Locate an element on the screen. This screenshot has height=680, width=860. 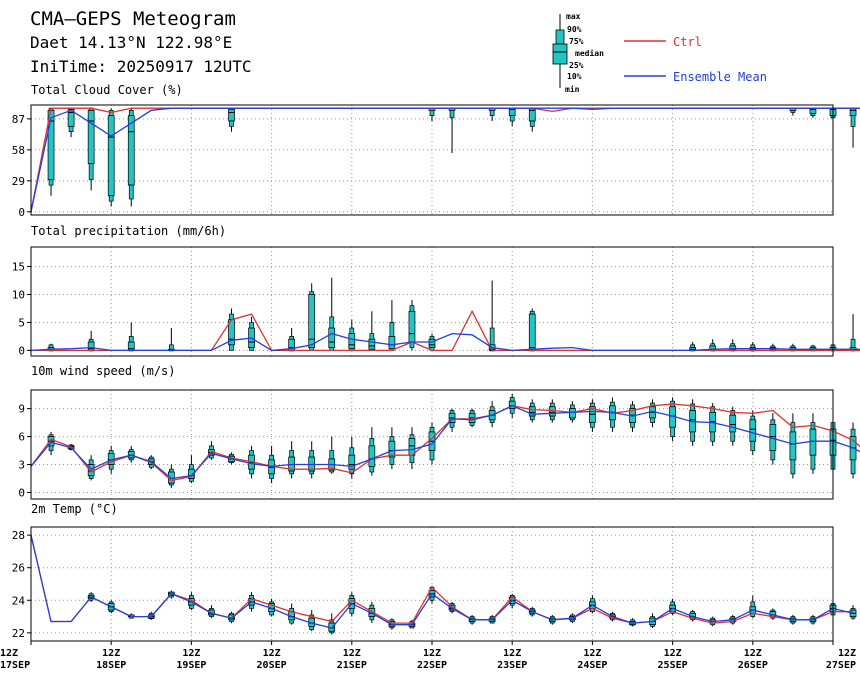
legend-mean-label: Ensemble Mean is located at coordinates (720, 77).